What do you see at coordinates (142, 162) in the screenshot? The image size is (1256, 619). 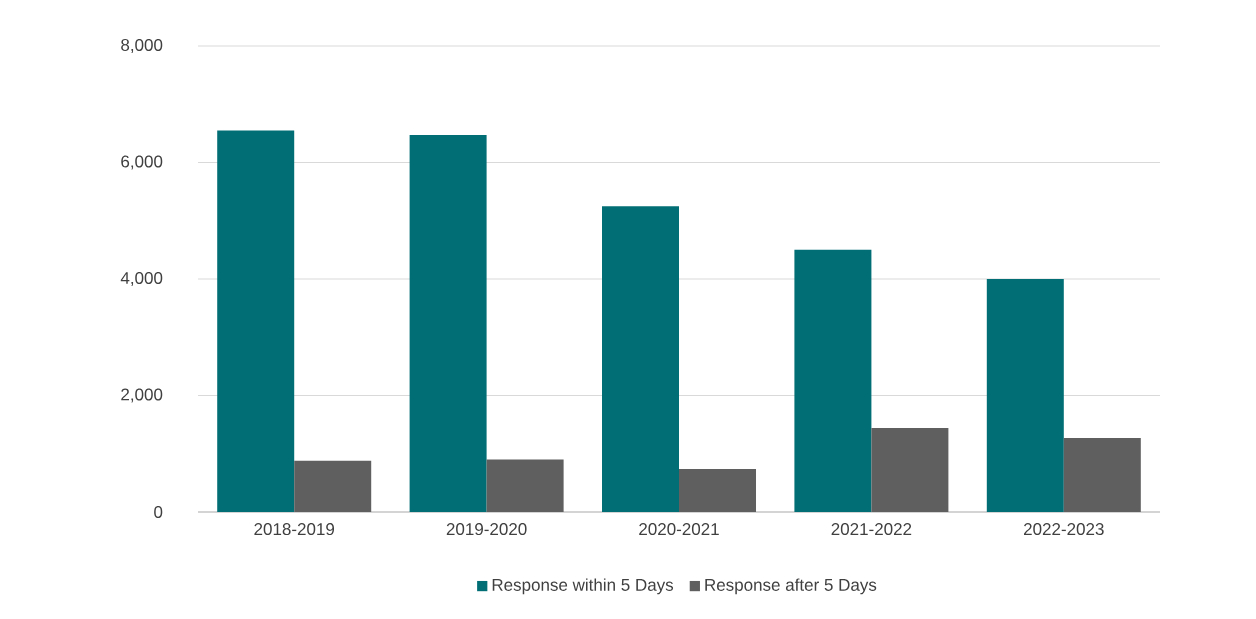 I see `y-tick-label: 6,000` at bounding box center [142, 162].